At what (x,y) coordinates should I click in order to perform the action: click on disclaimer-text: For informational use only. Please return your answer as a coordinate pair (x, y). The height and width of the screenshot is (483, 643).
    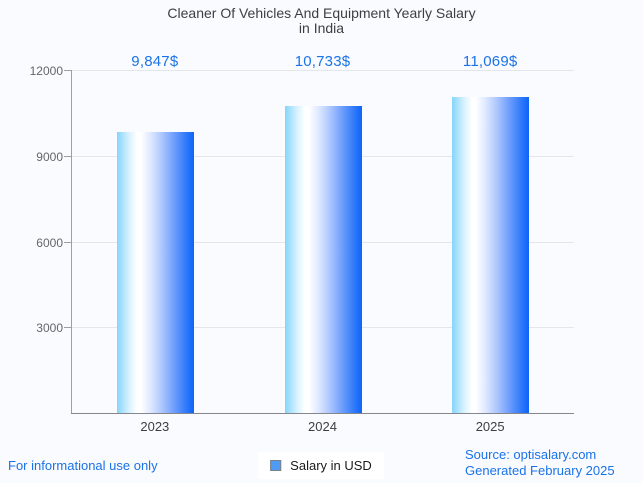
    Looking at the image, I should click on (83, 465).